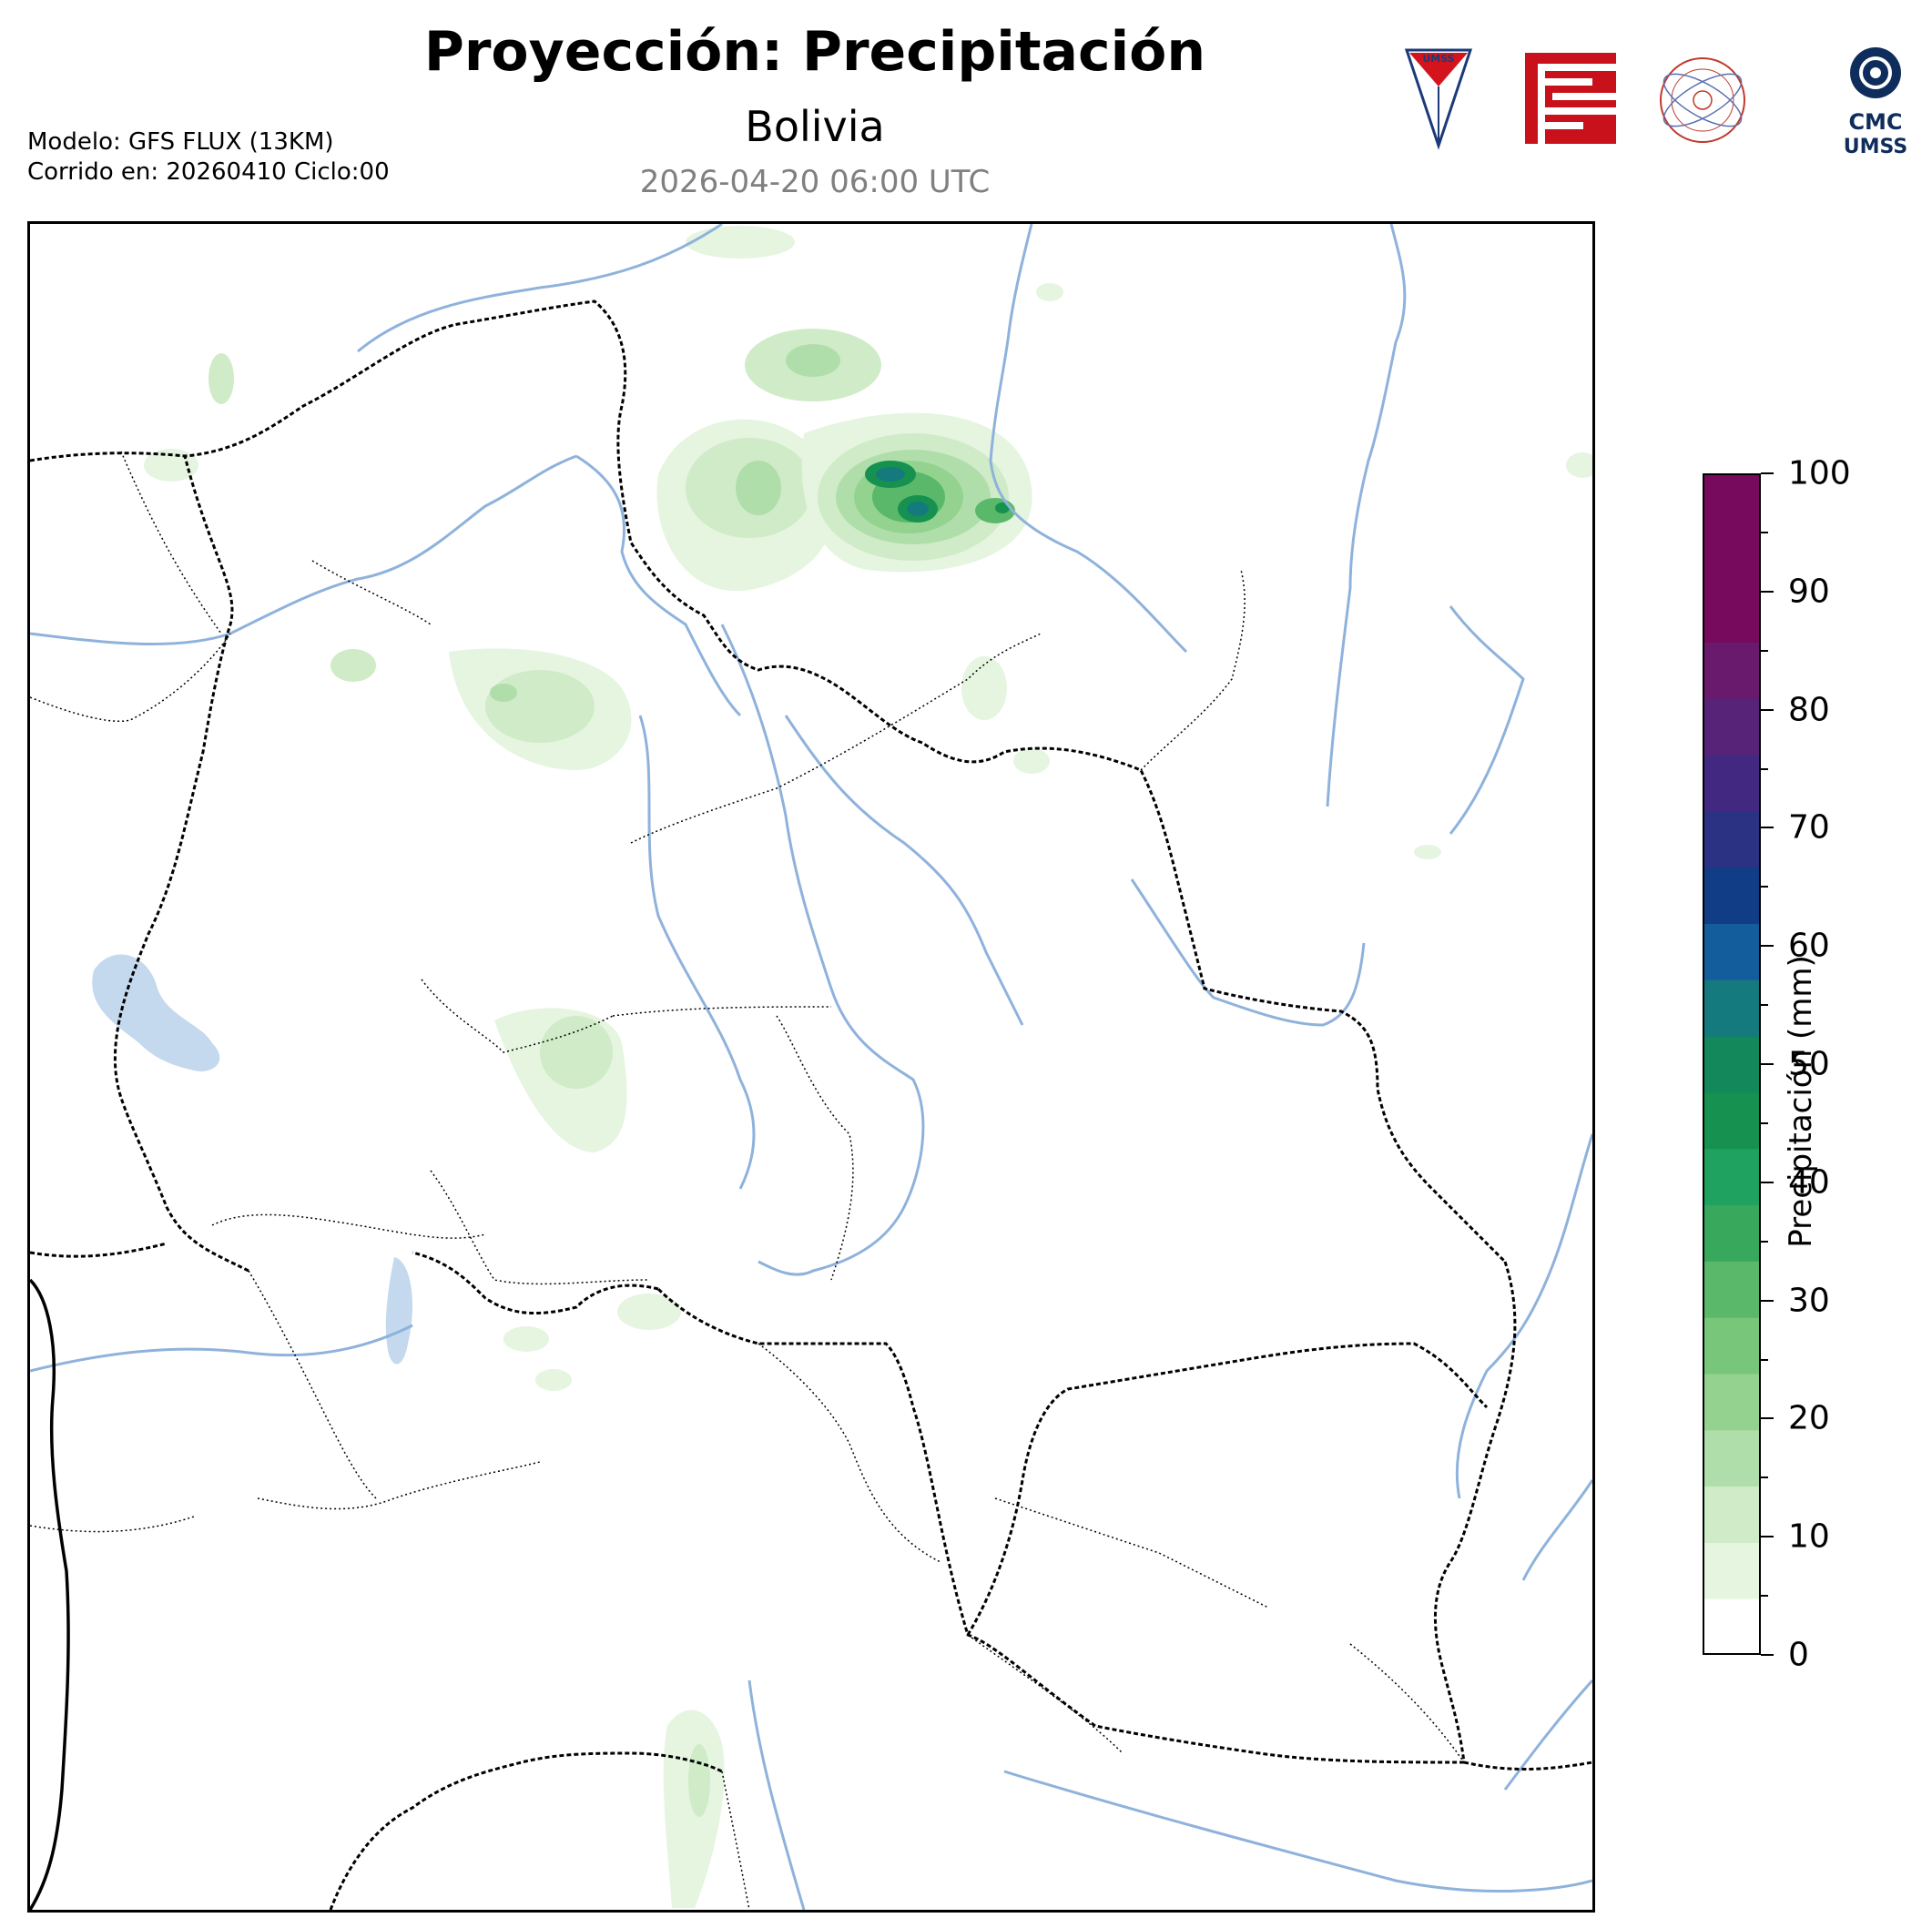 The image size is (1932, 1928). What do you see at coordinates (1875, 122) in the screenshot?
I see `cmc-logo-line1: CMC` at bounding box center [1875, 122].